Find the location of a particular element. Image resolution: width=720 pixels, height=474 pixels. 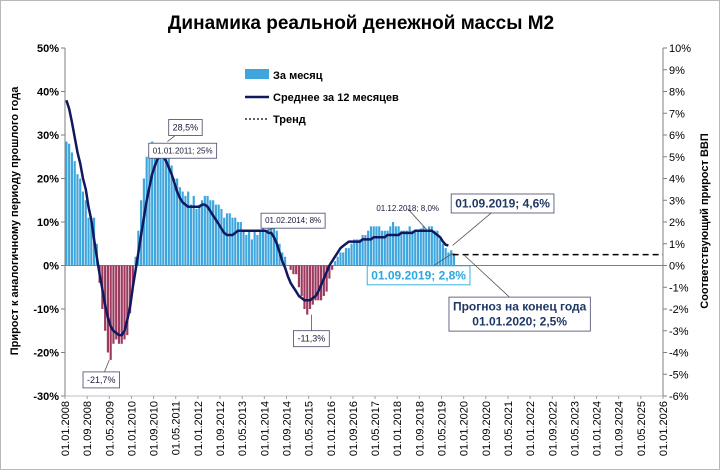

annotation-leader is located at coordinates (417, 219).